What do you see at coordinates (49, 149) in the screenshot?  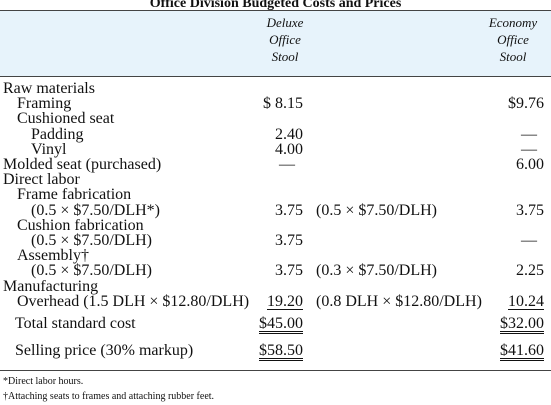 I see `row-label: Vinyl` at bounding box center [49, 149].